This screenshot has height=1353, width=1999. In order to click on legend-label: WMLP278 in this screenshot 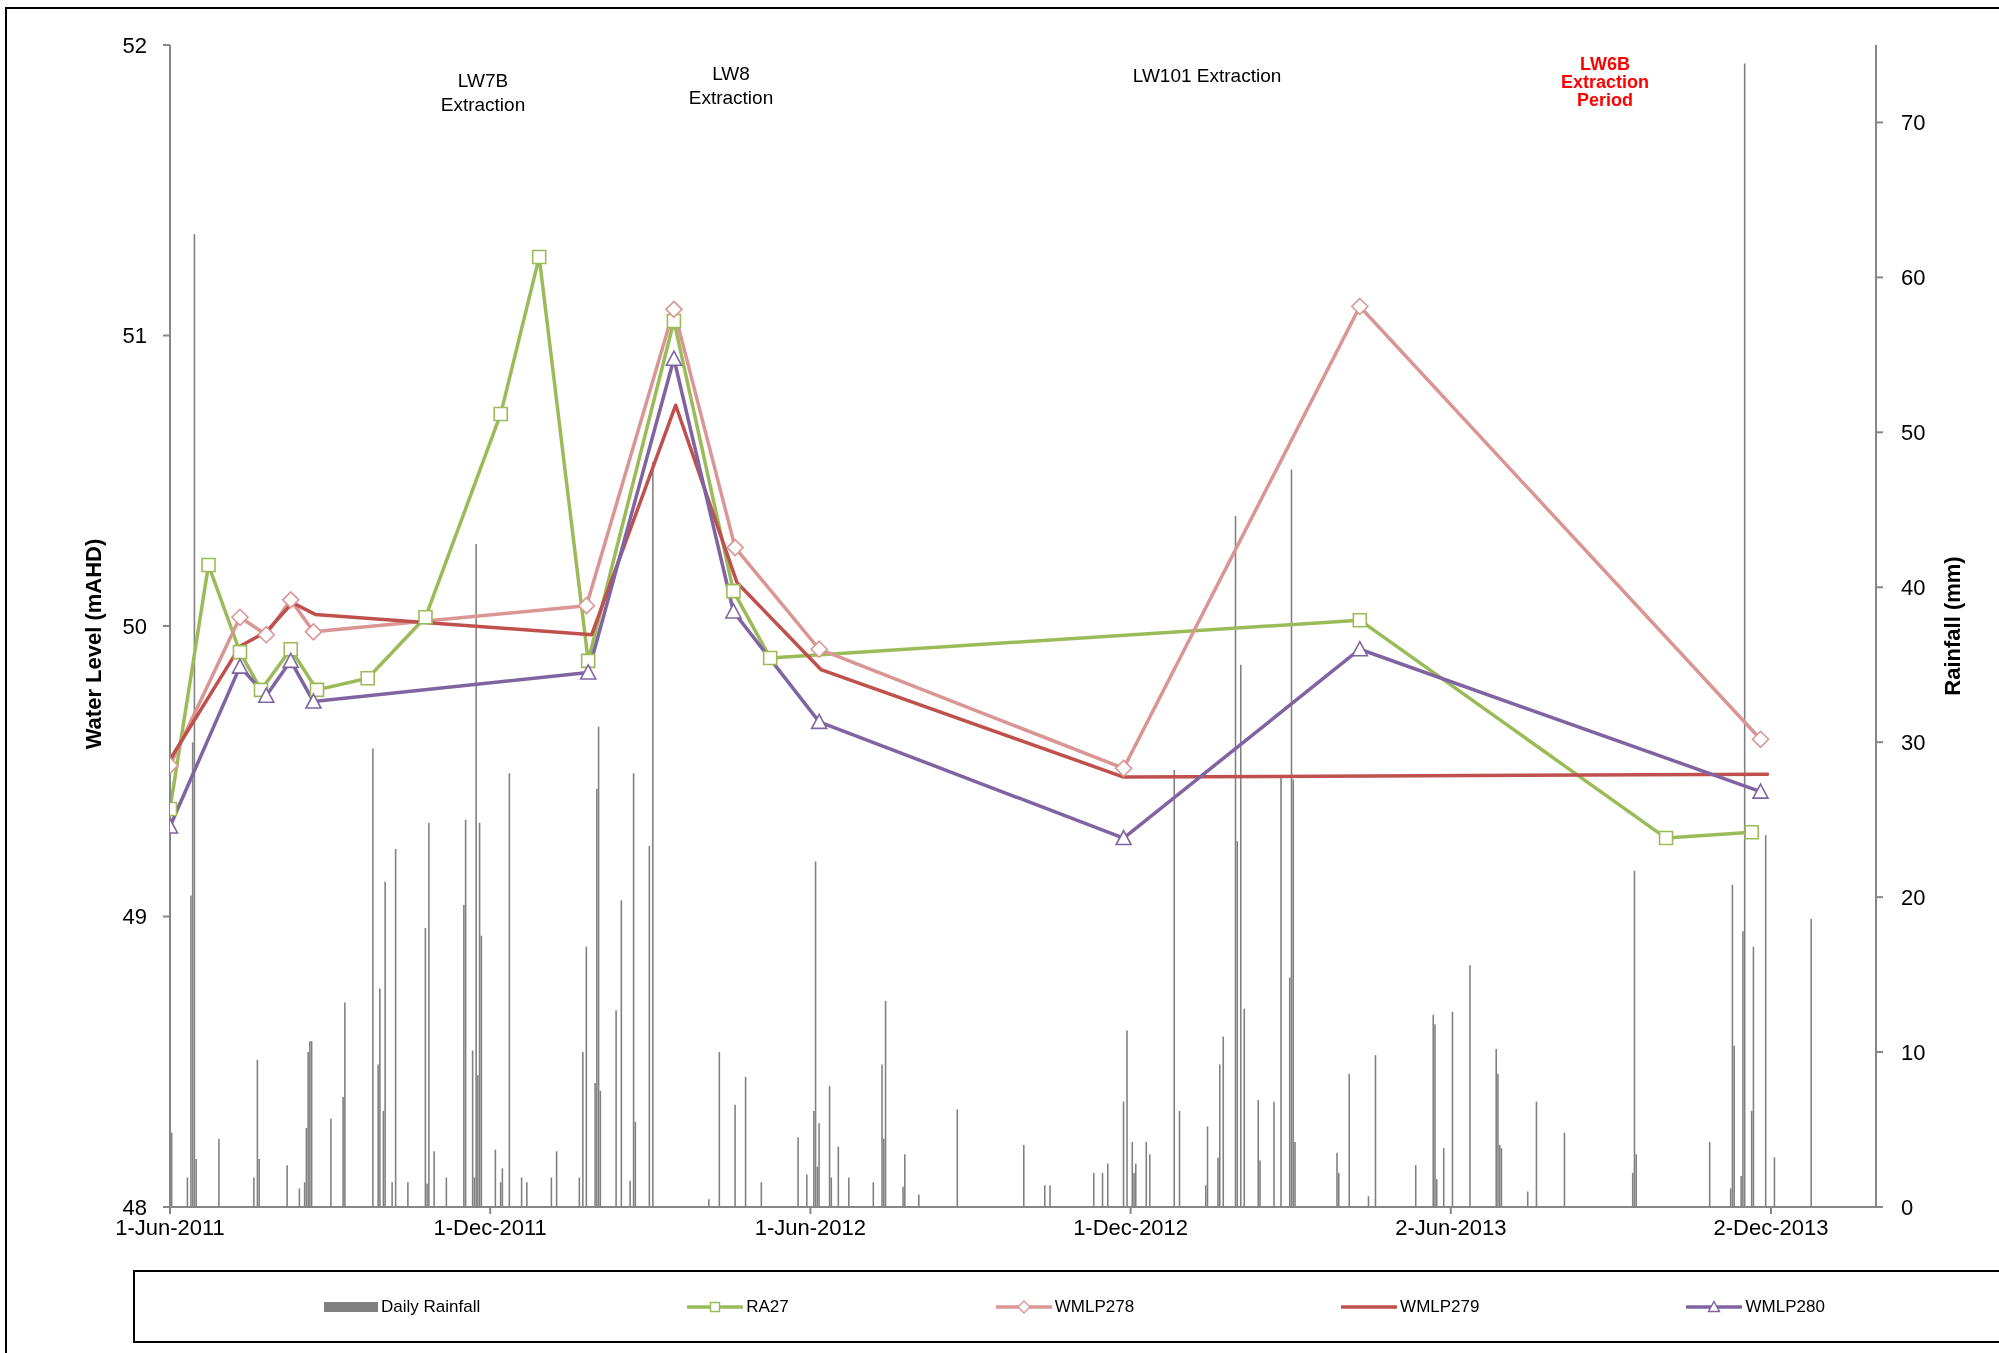, I will do `click(1094, 1306)`.